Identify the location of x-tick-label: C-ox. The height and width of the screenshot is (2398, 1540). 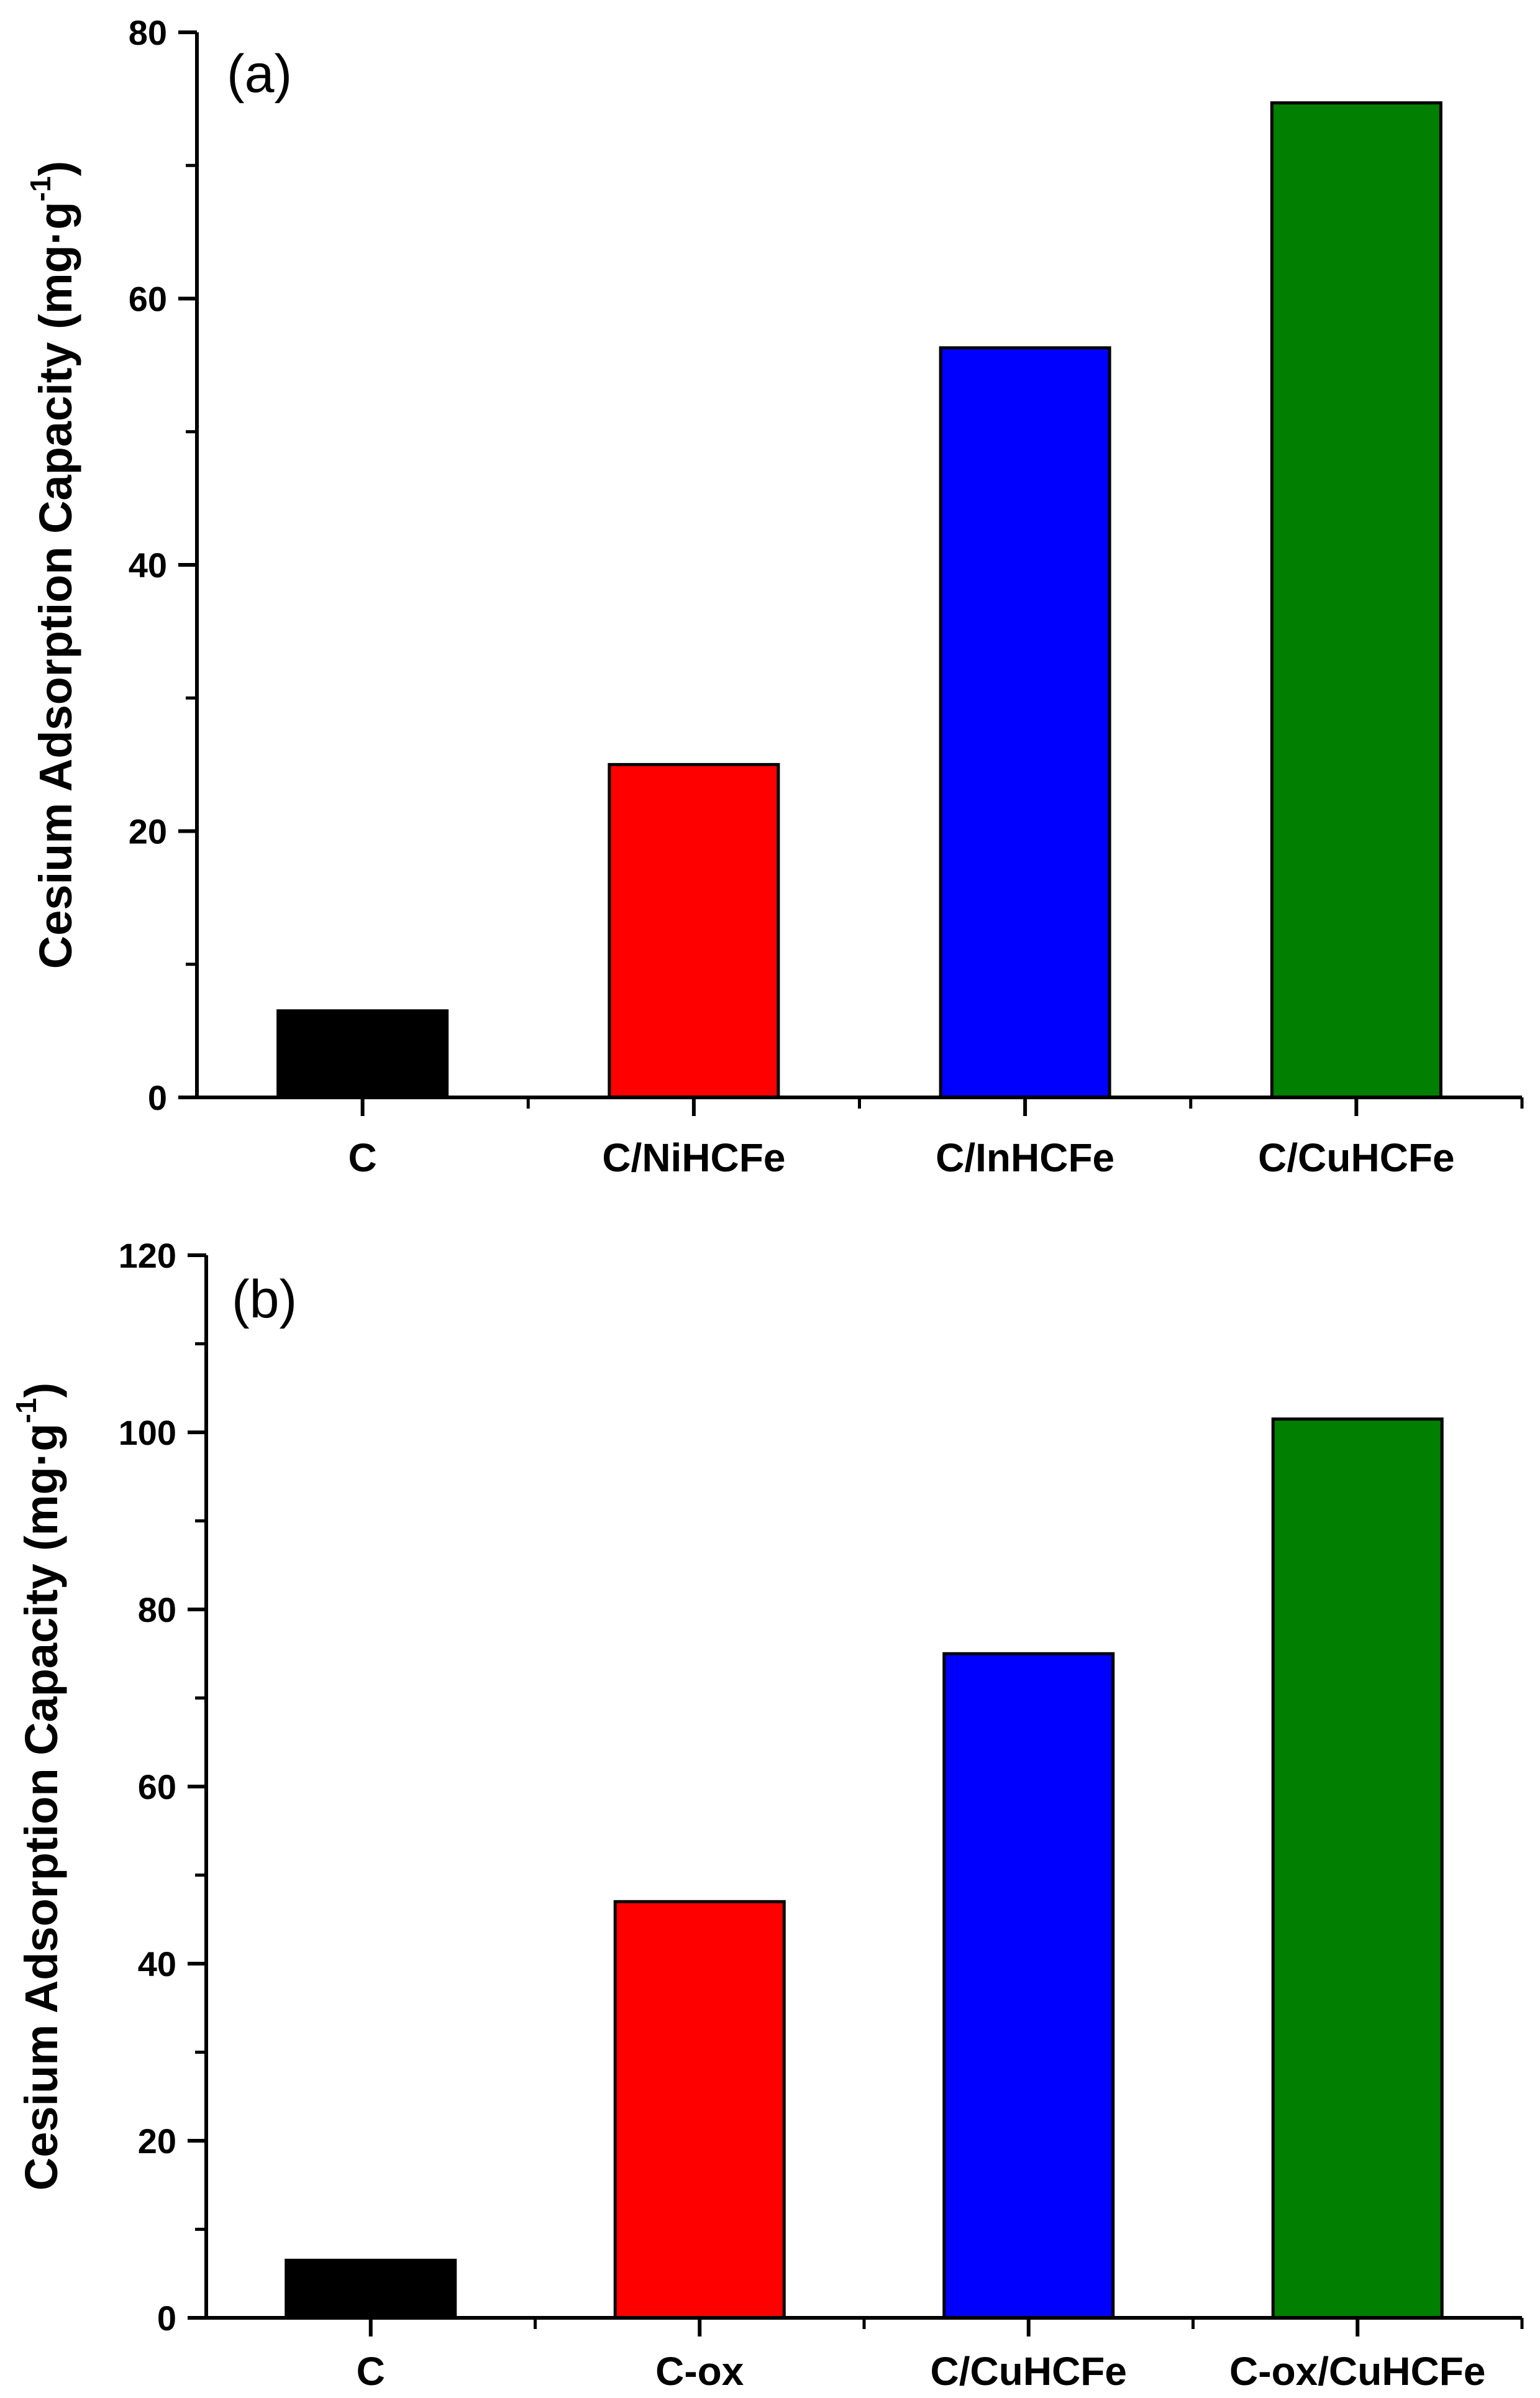
(699, 2372).